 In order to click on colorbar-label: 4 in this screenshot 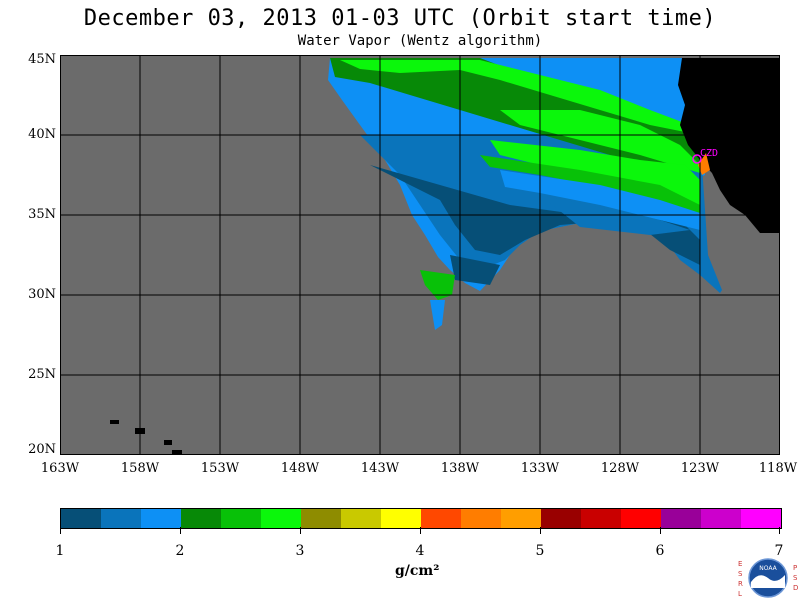, I will do `click(420, 551)`.